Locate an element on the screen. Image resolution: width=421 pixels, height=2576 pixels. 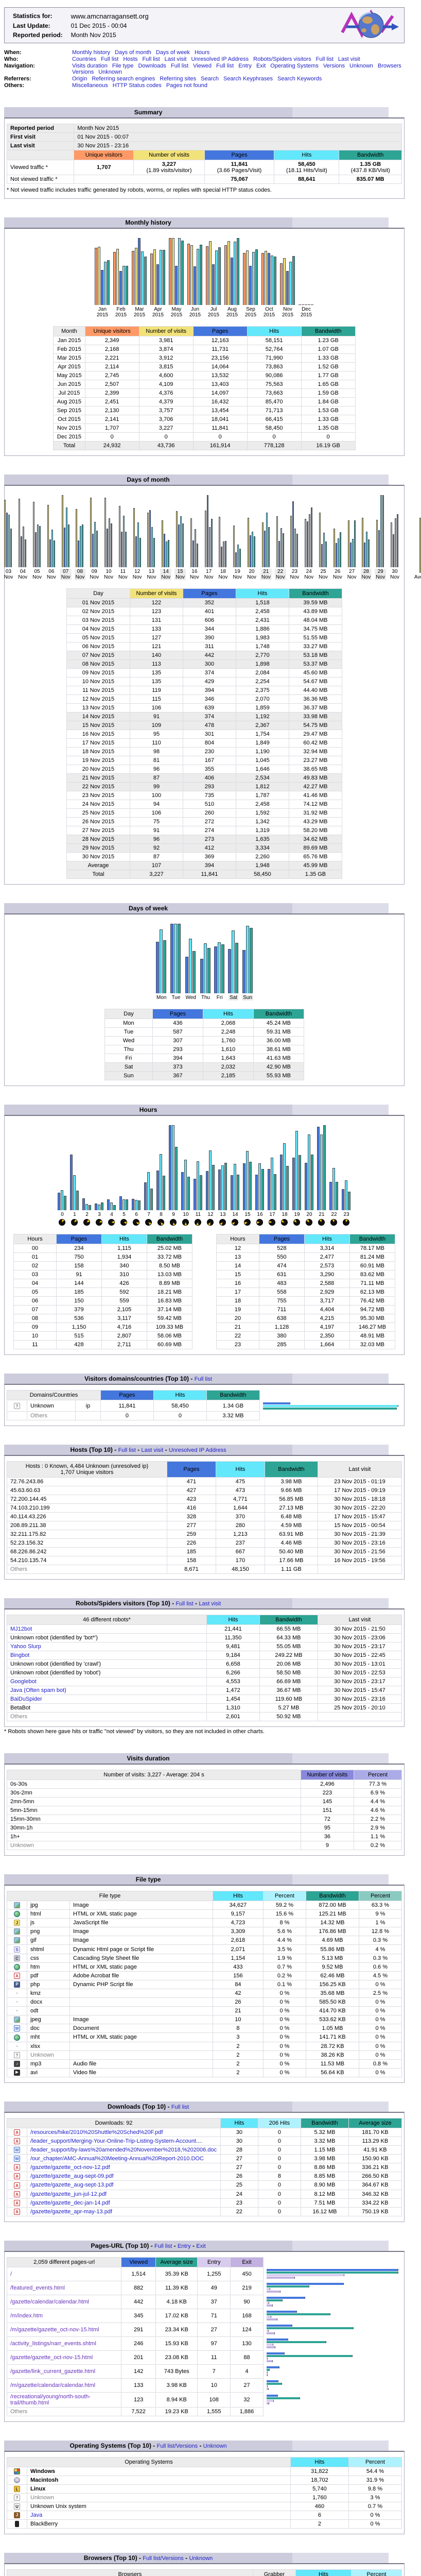
nav-link: Hours is located at coordinates (202, 52).